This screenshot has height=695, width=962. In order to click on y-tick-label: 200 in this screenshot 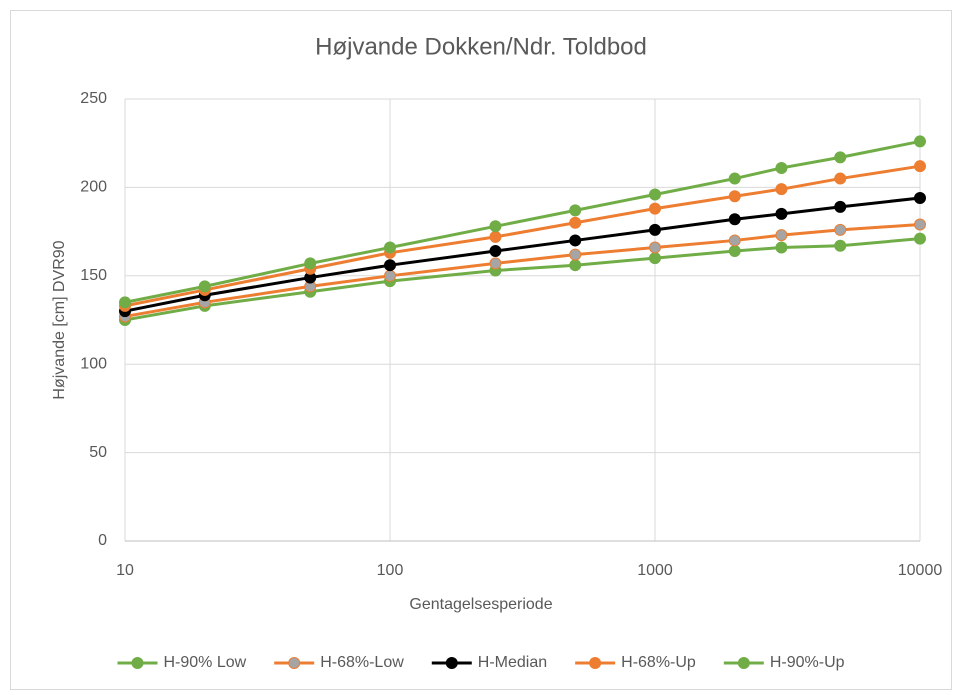, I will do `click(93, 187)`.